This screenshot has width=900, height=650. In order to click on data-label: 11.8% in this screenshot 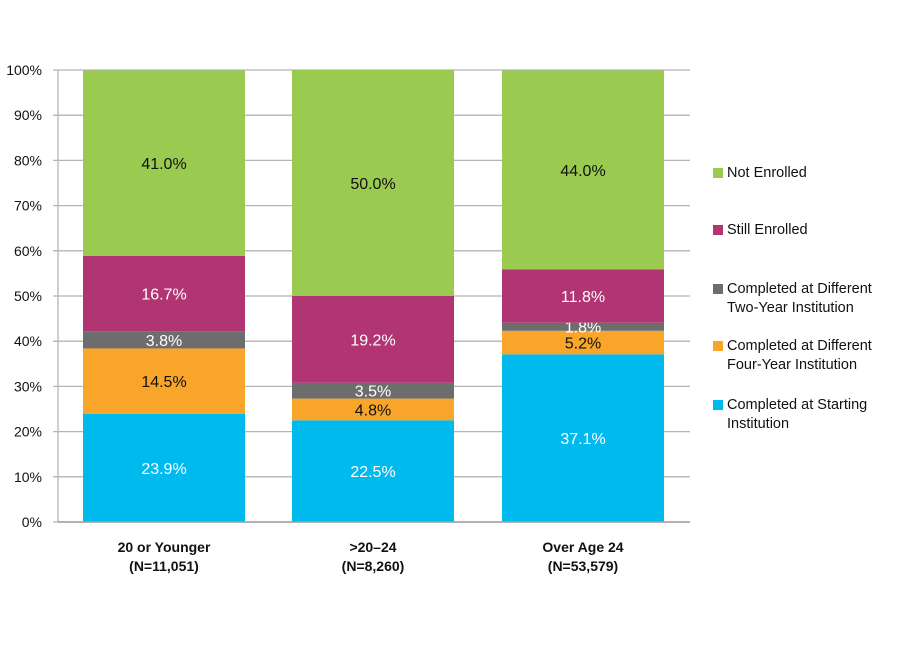, I will do `click(583, 297)`.